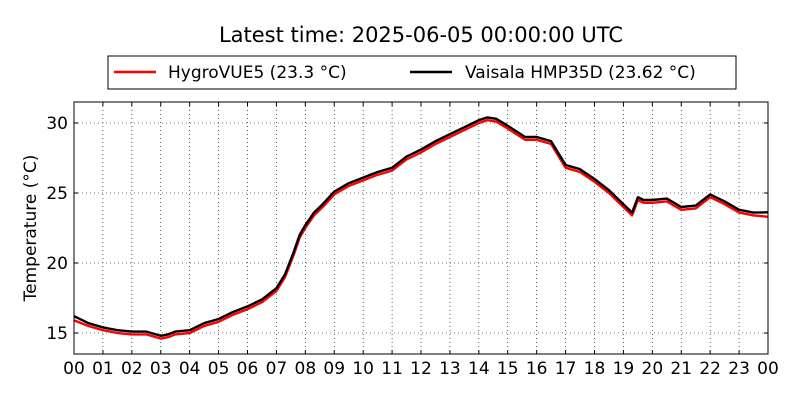  What do you see at coordinates (681, 369) in the screenshot?
I see `x-tick-label: 21` at bounding box center [681, 369].